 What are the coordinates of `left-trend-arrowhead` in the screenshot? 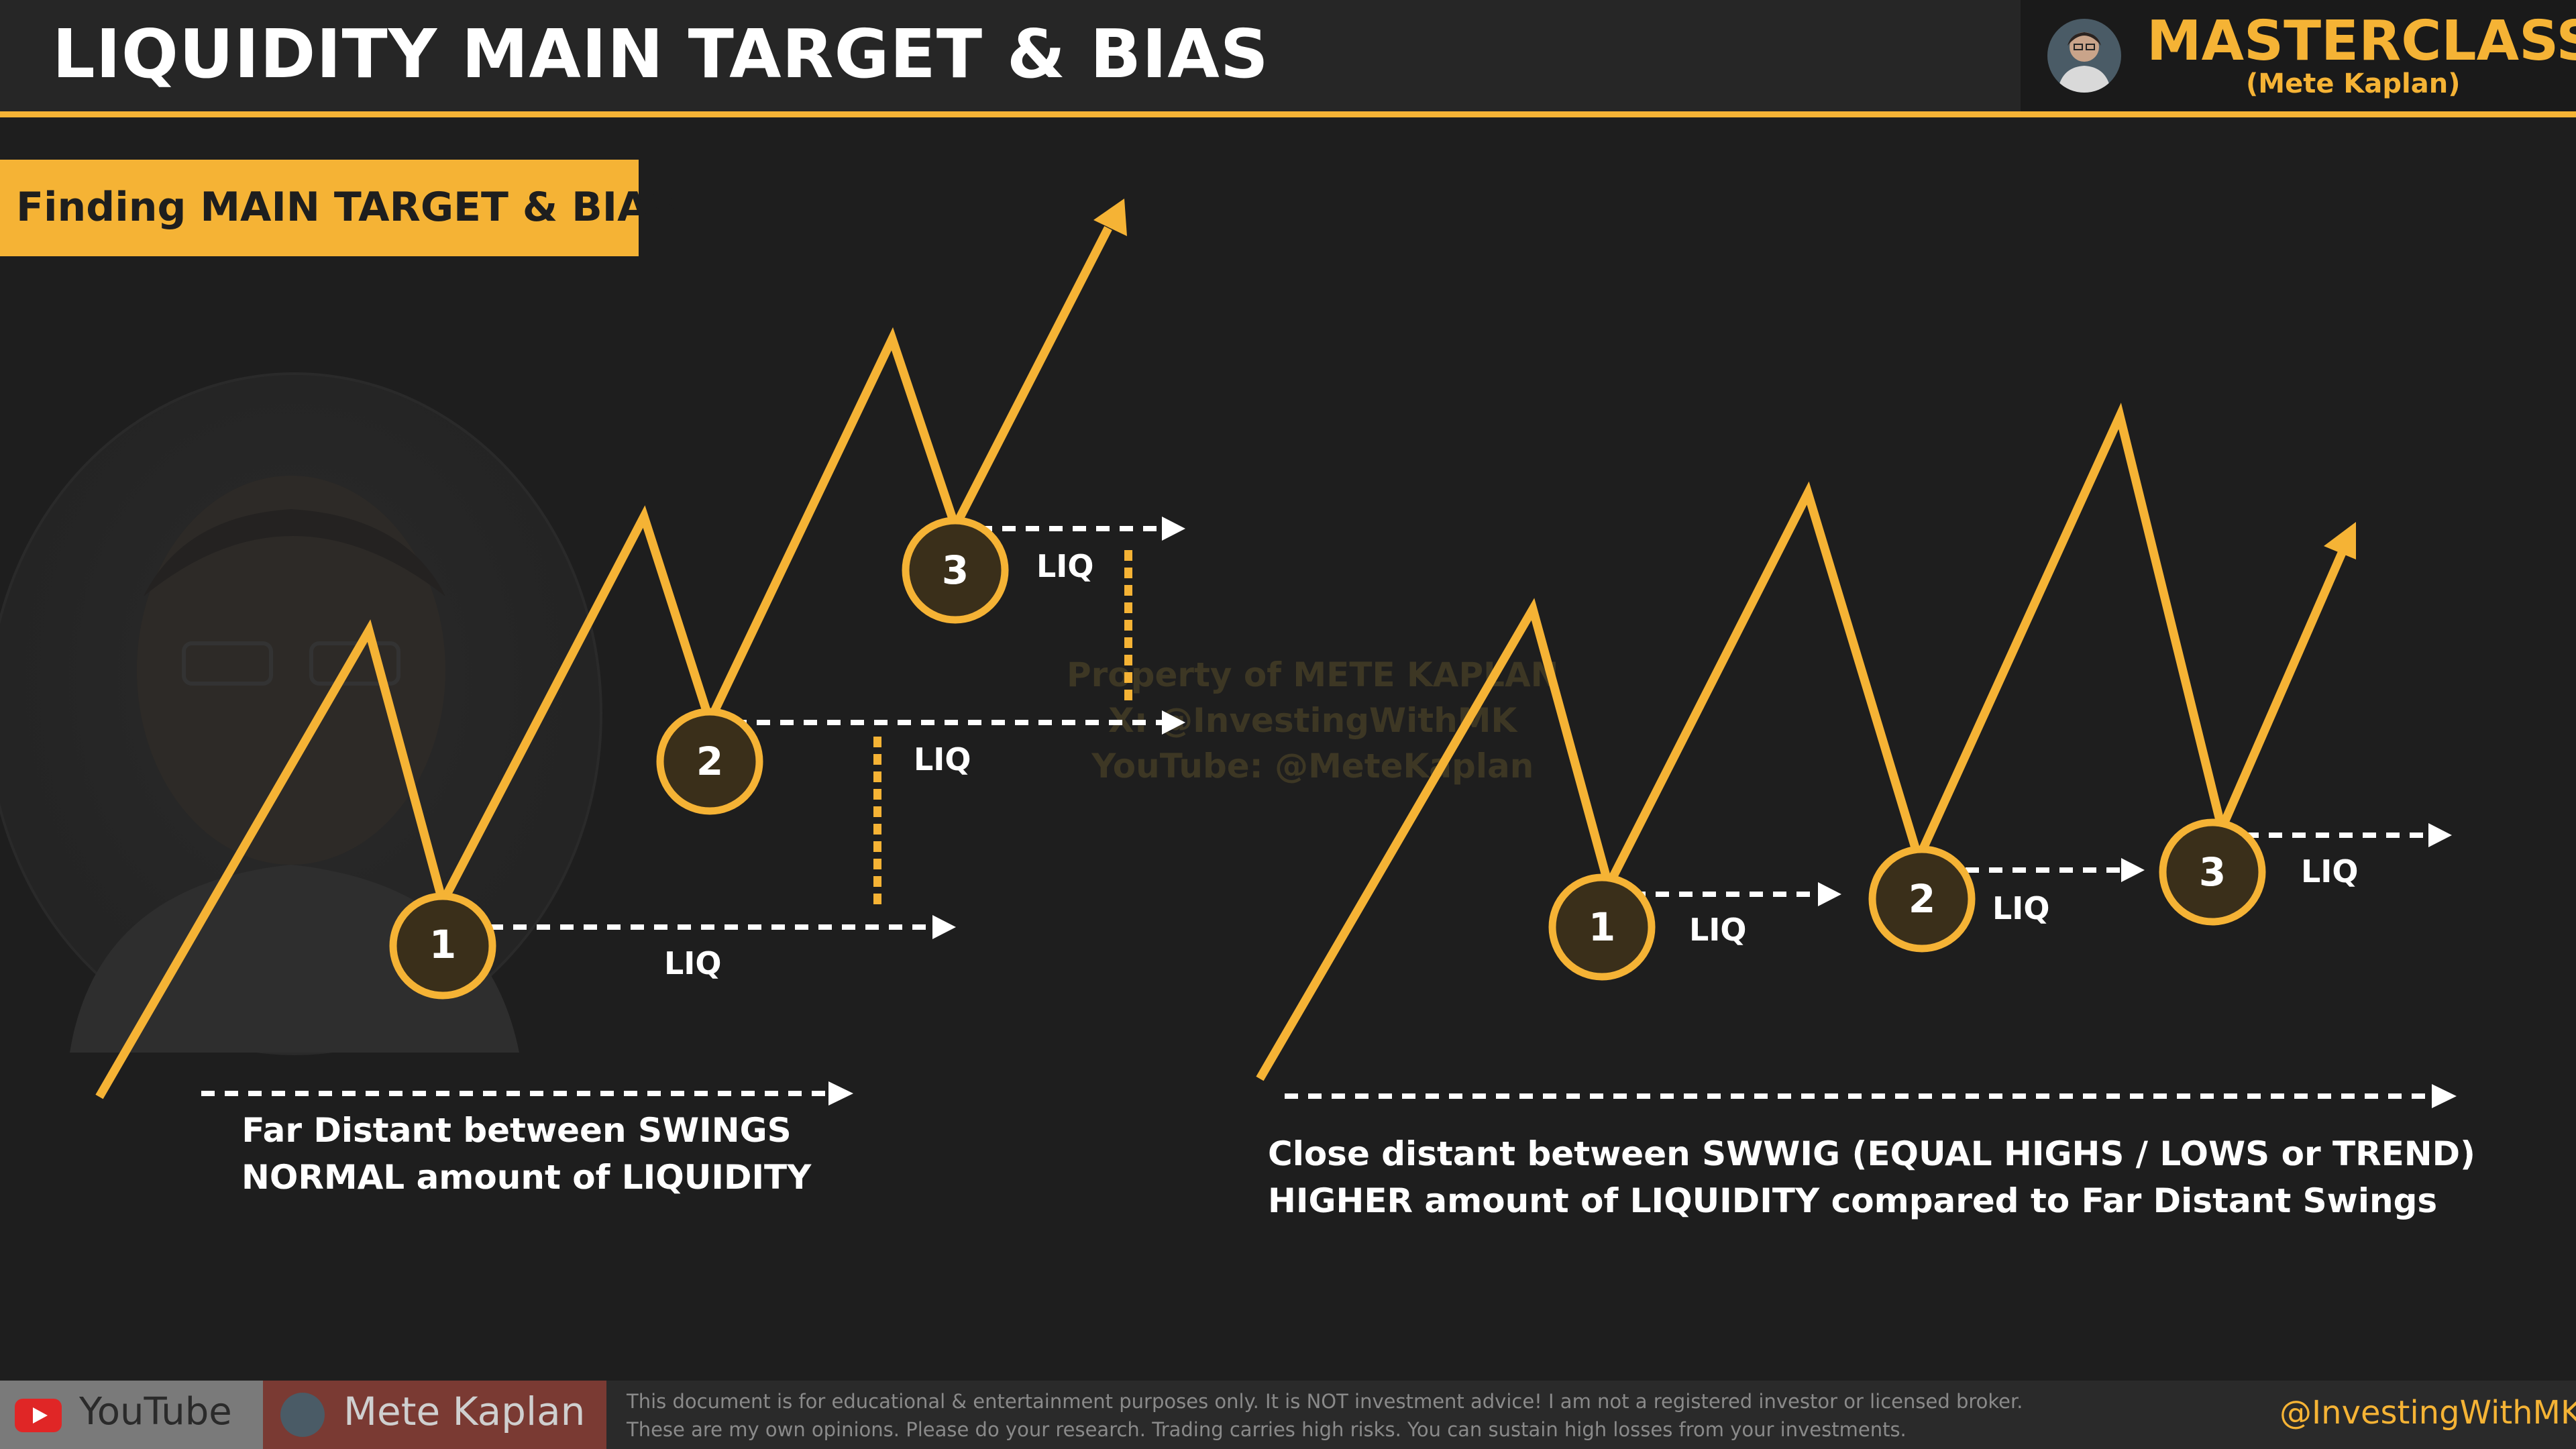 It's located at (1110, 217).